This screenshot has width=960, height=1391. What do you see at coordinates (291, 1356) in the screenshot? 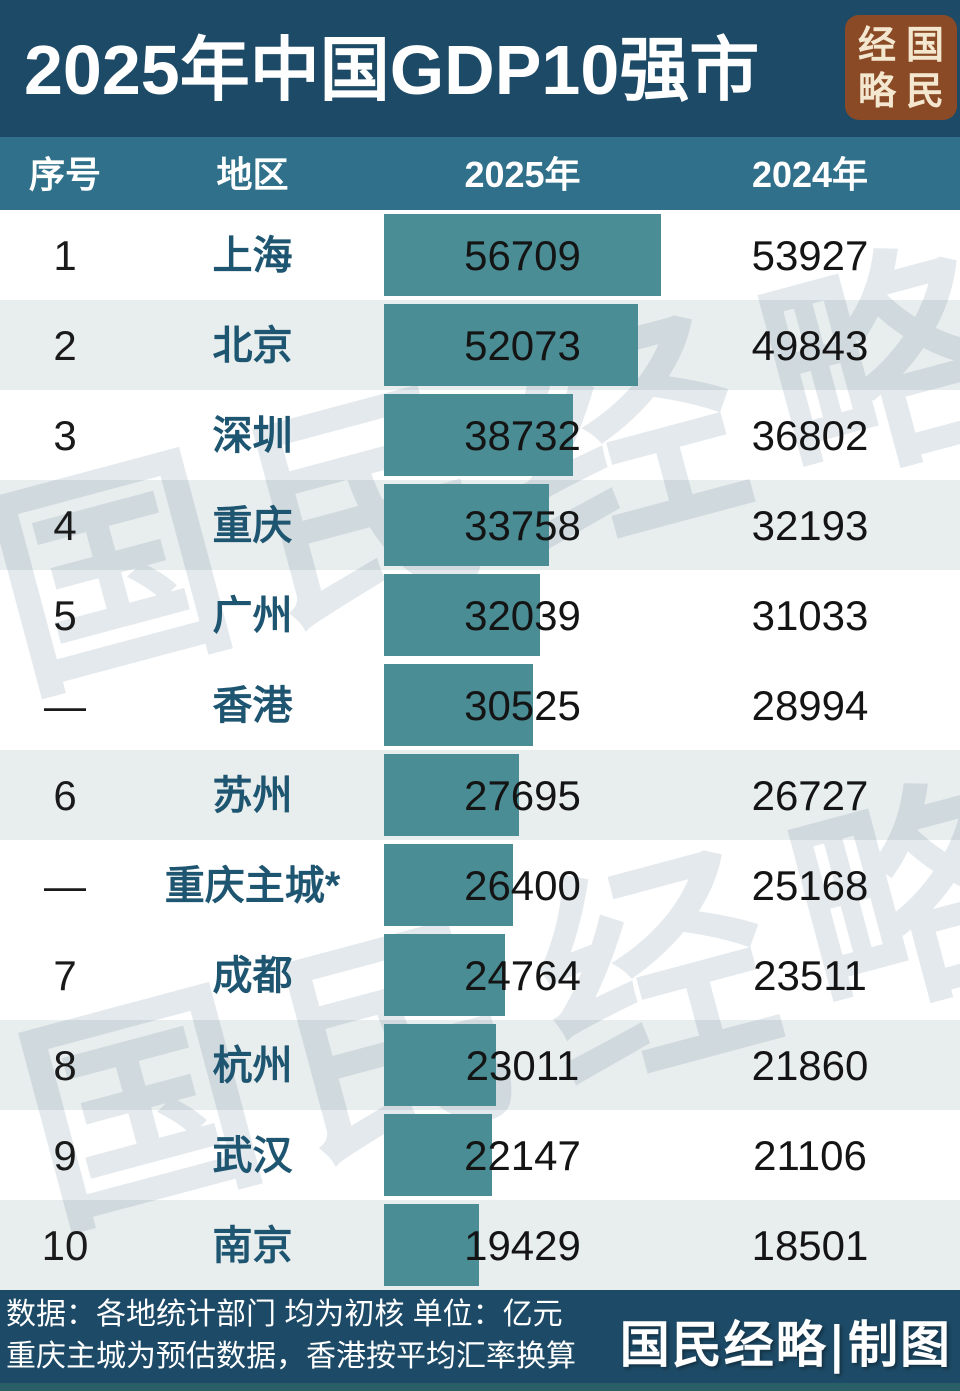
I see `footer-note-line2: 重庆主城为预估数据，香港按平均汇率换算` at bounding box center [291, 1356].